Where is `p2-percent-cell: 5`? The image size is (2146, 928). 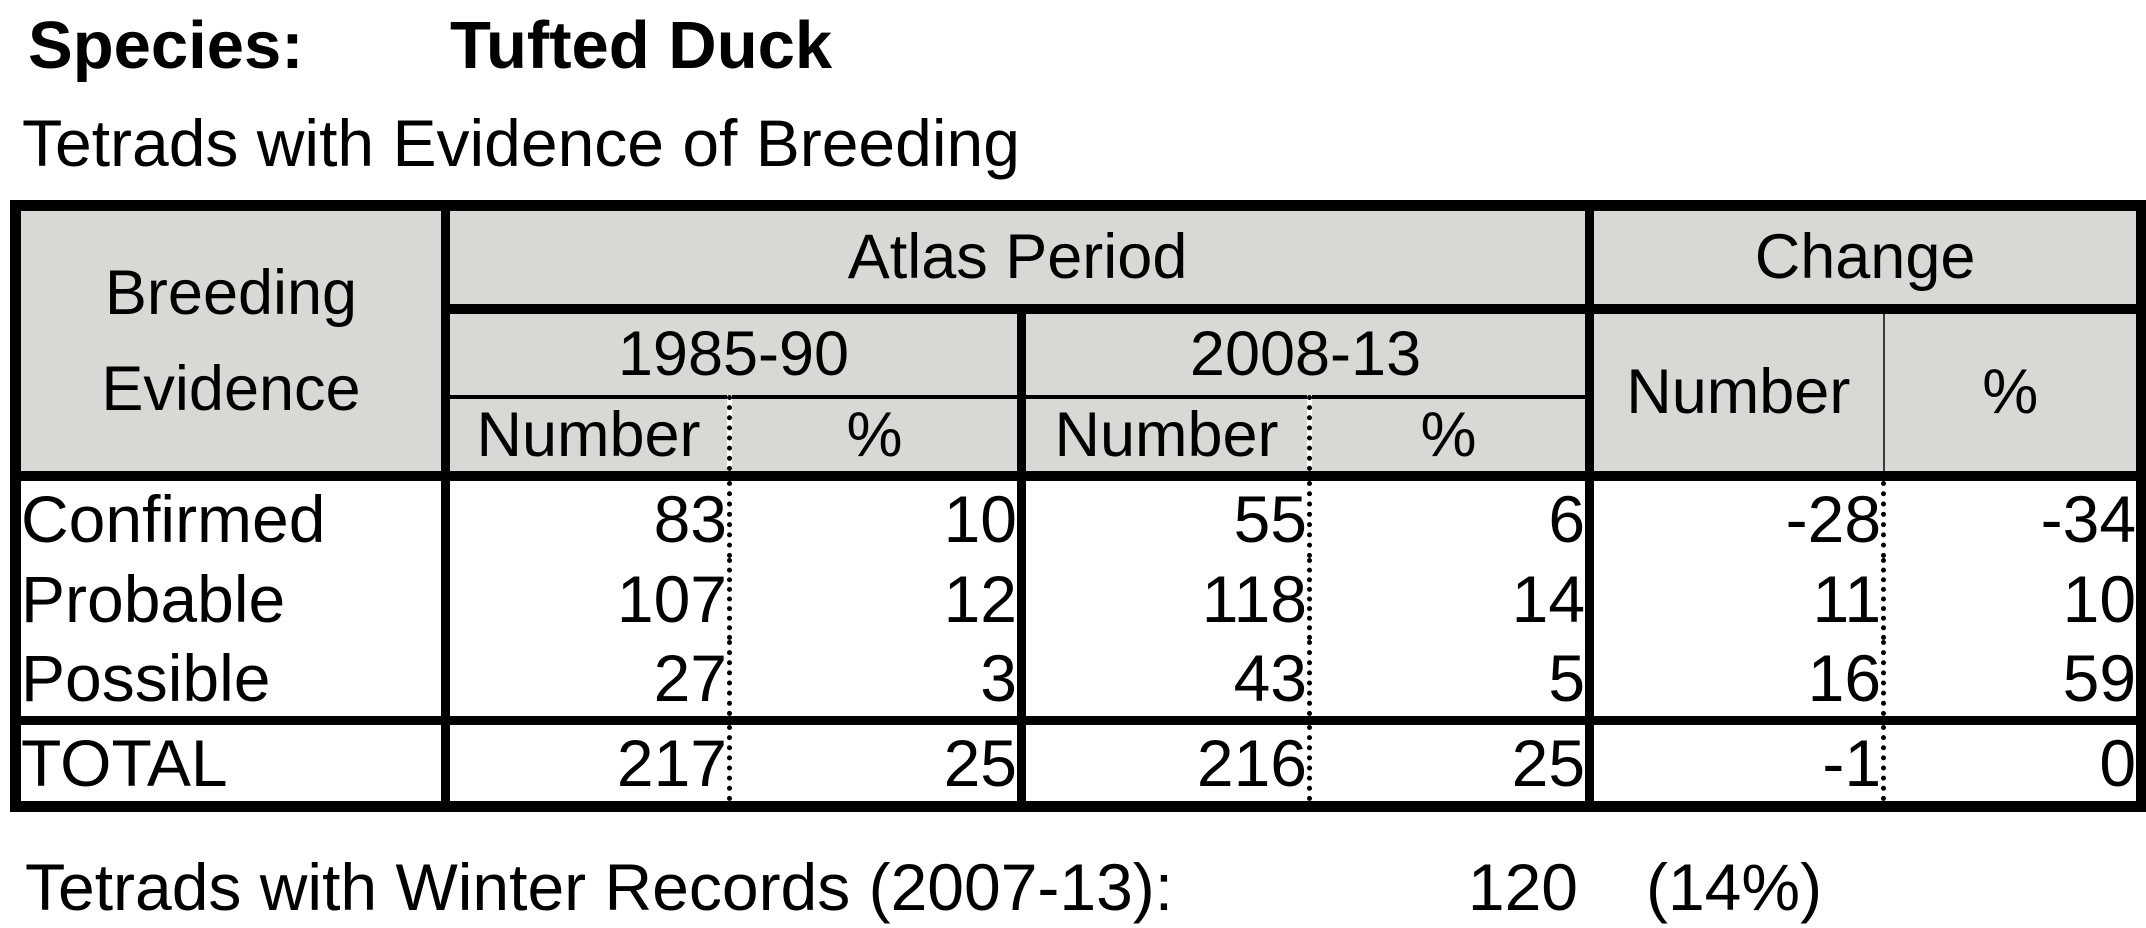
p2-percent-cell: 5 is located at coordinates (1448, 682).